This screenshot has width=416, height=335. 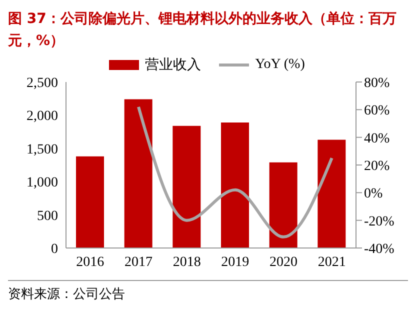 What do you see at coordinates (284, 262) in the screenshot?
I see `x-tick-label: 2020` at bounding box center [284, 262].